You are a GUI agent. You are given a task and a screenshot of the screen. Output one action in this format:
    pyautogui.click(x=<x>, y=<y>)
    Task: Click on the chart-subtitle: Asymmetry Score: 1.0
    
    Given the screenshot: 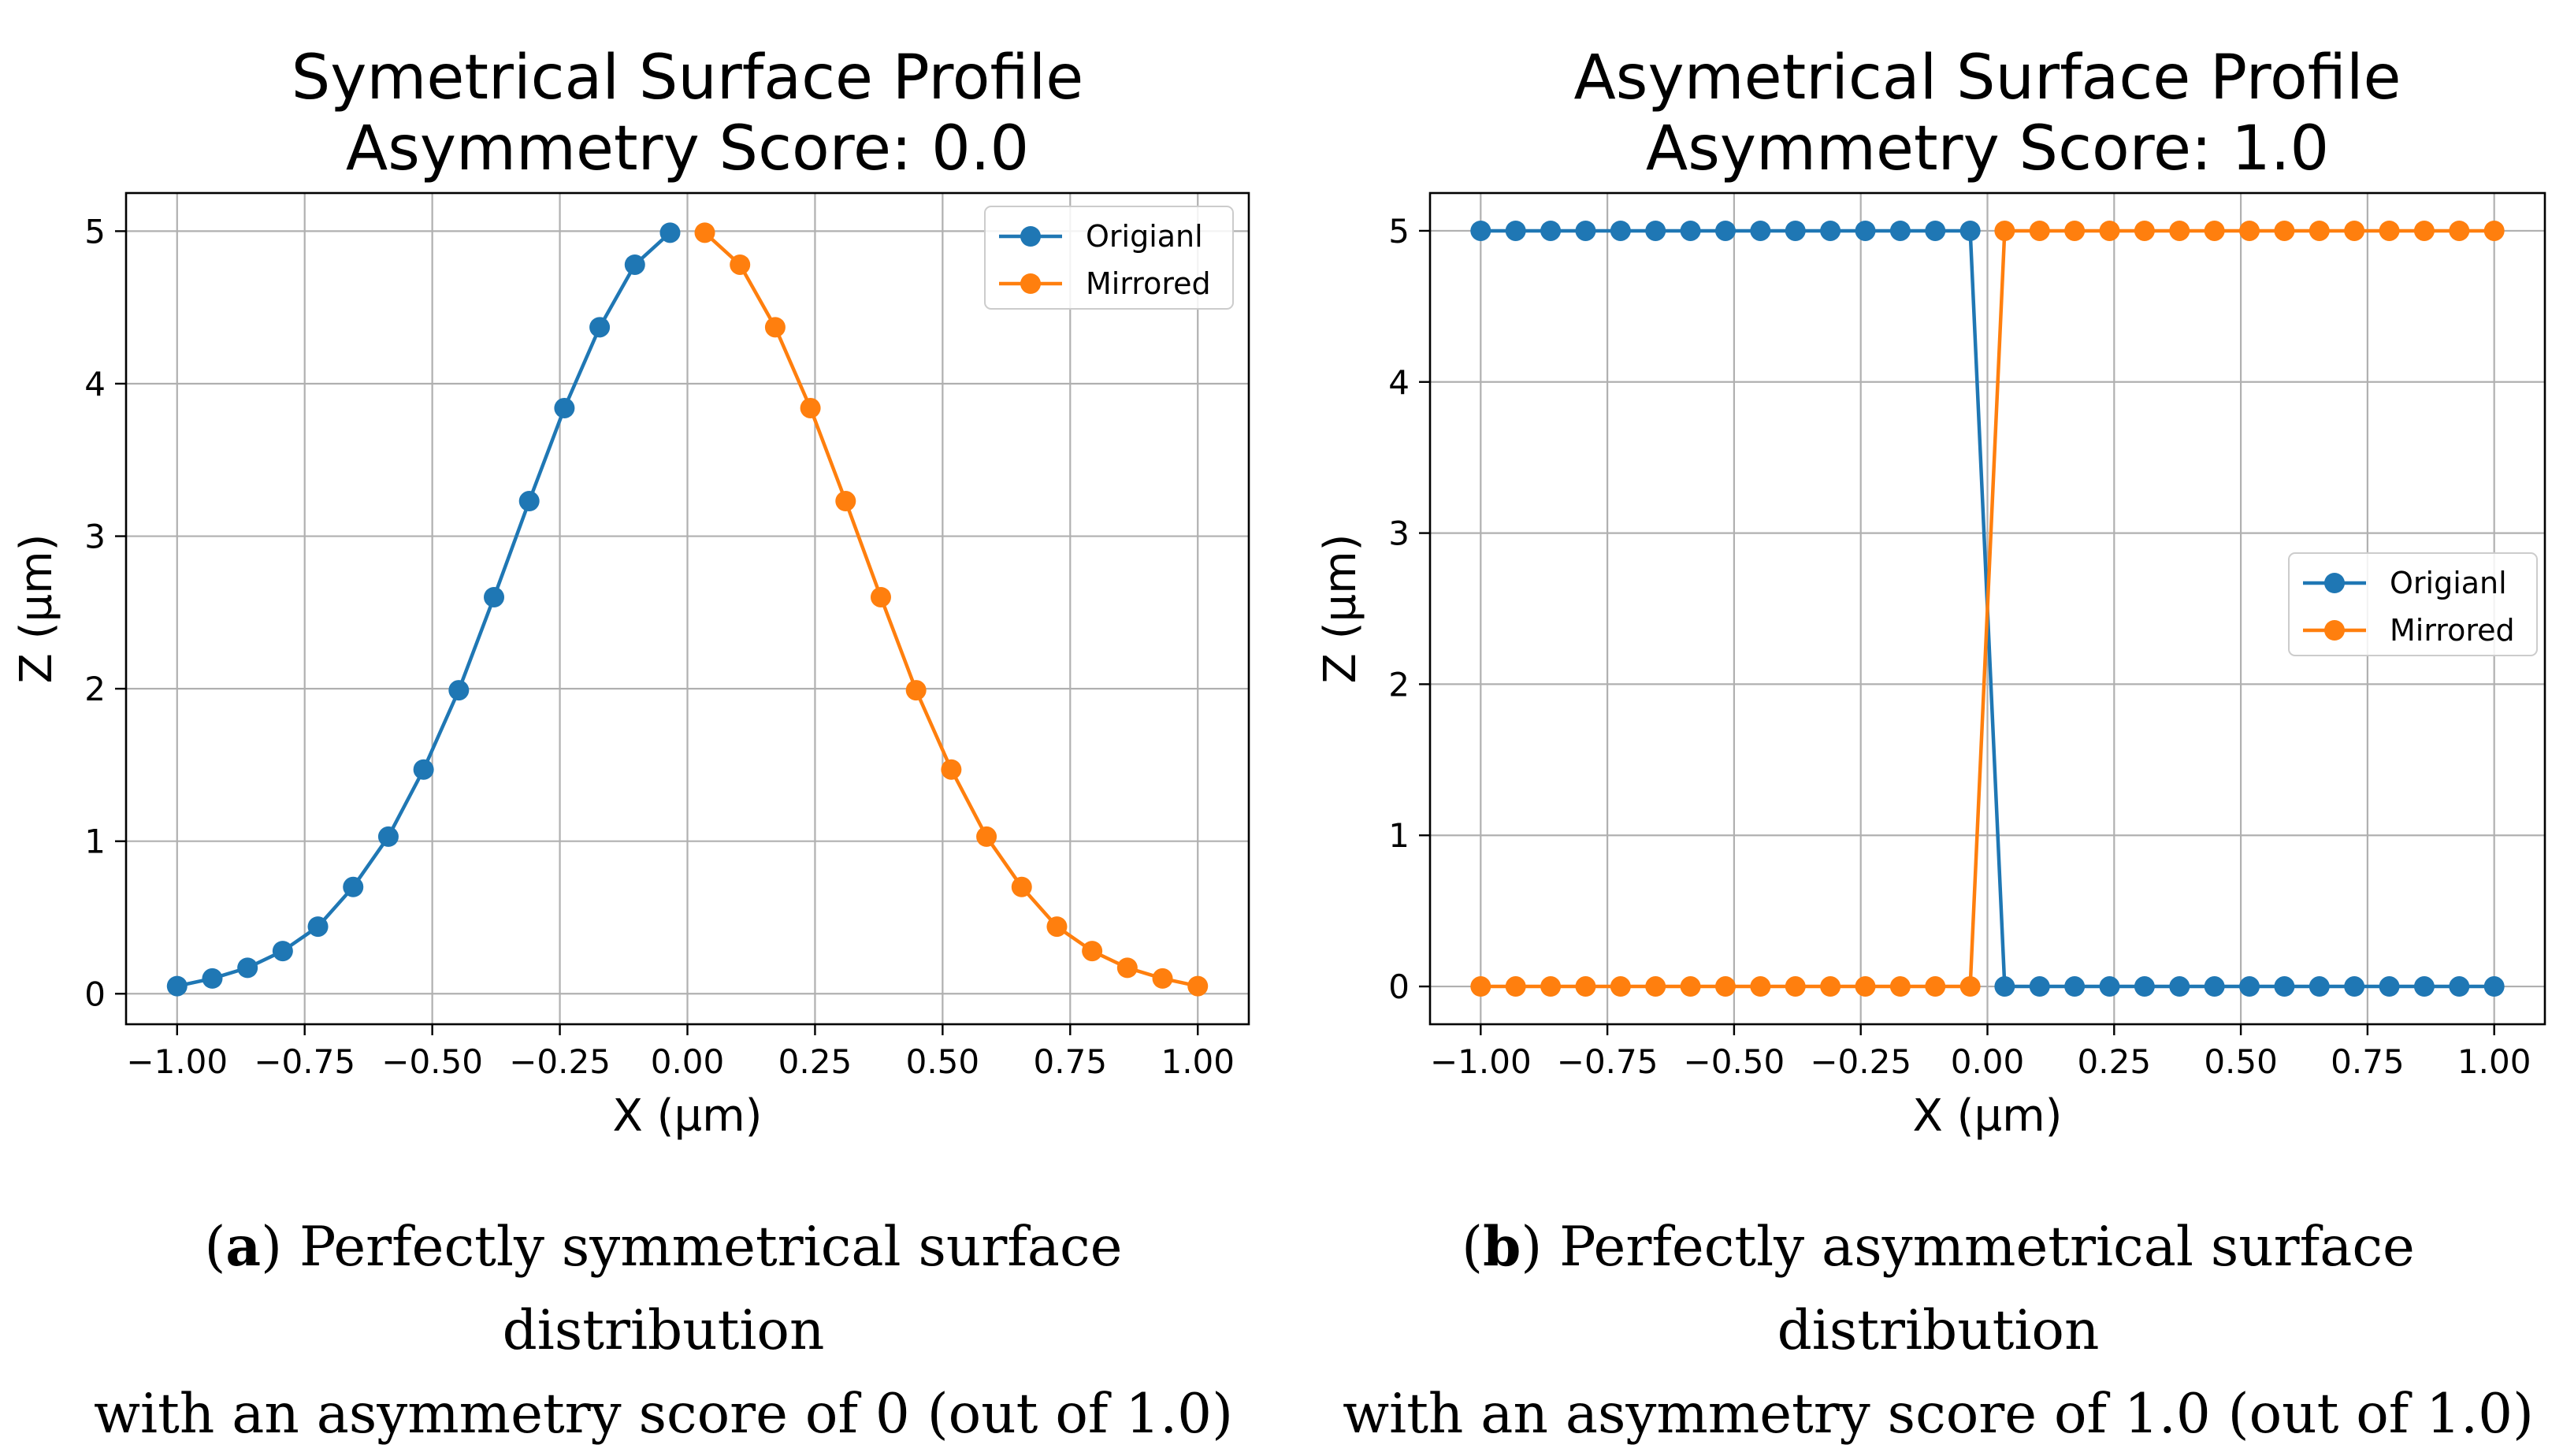 What is the action you would take?
    pyautogui.click(x=1987, y=148)
    